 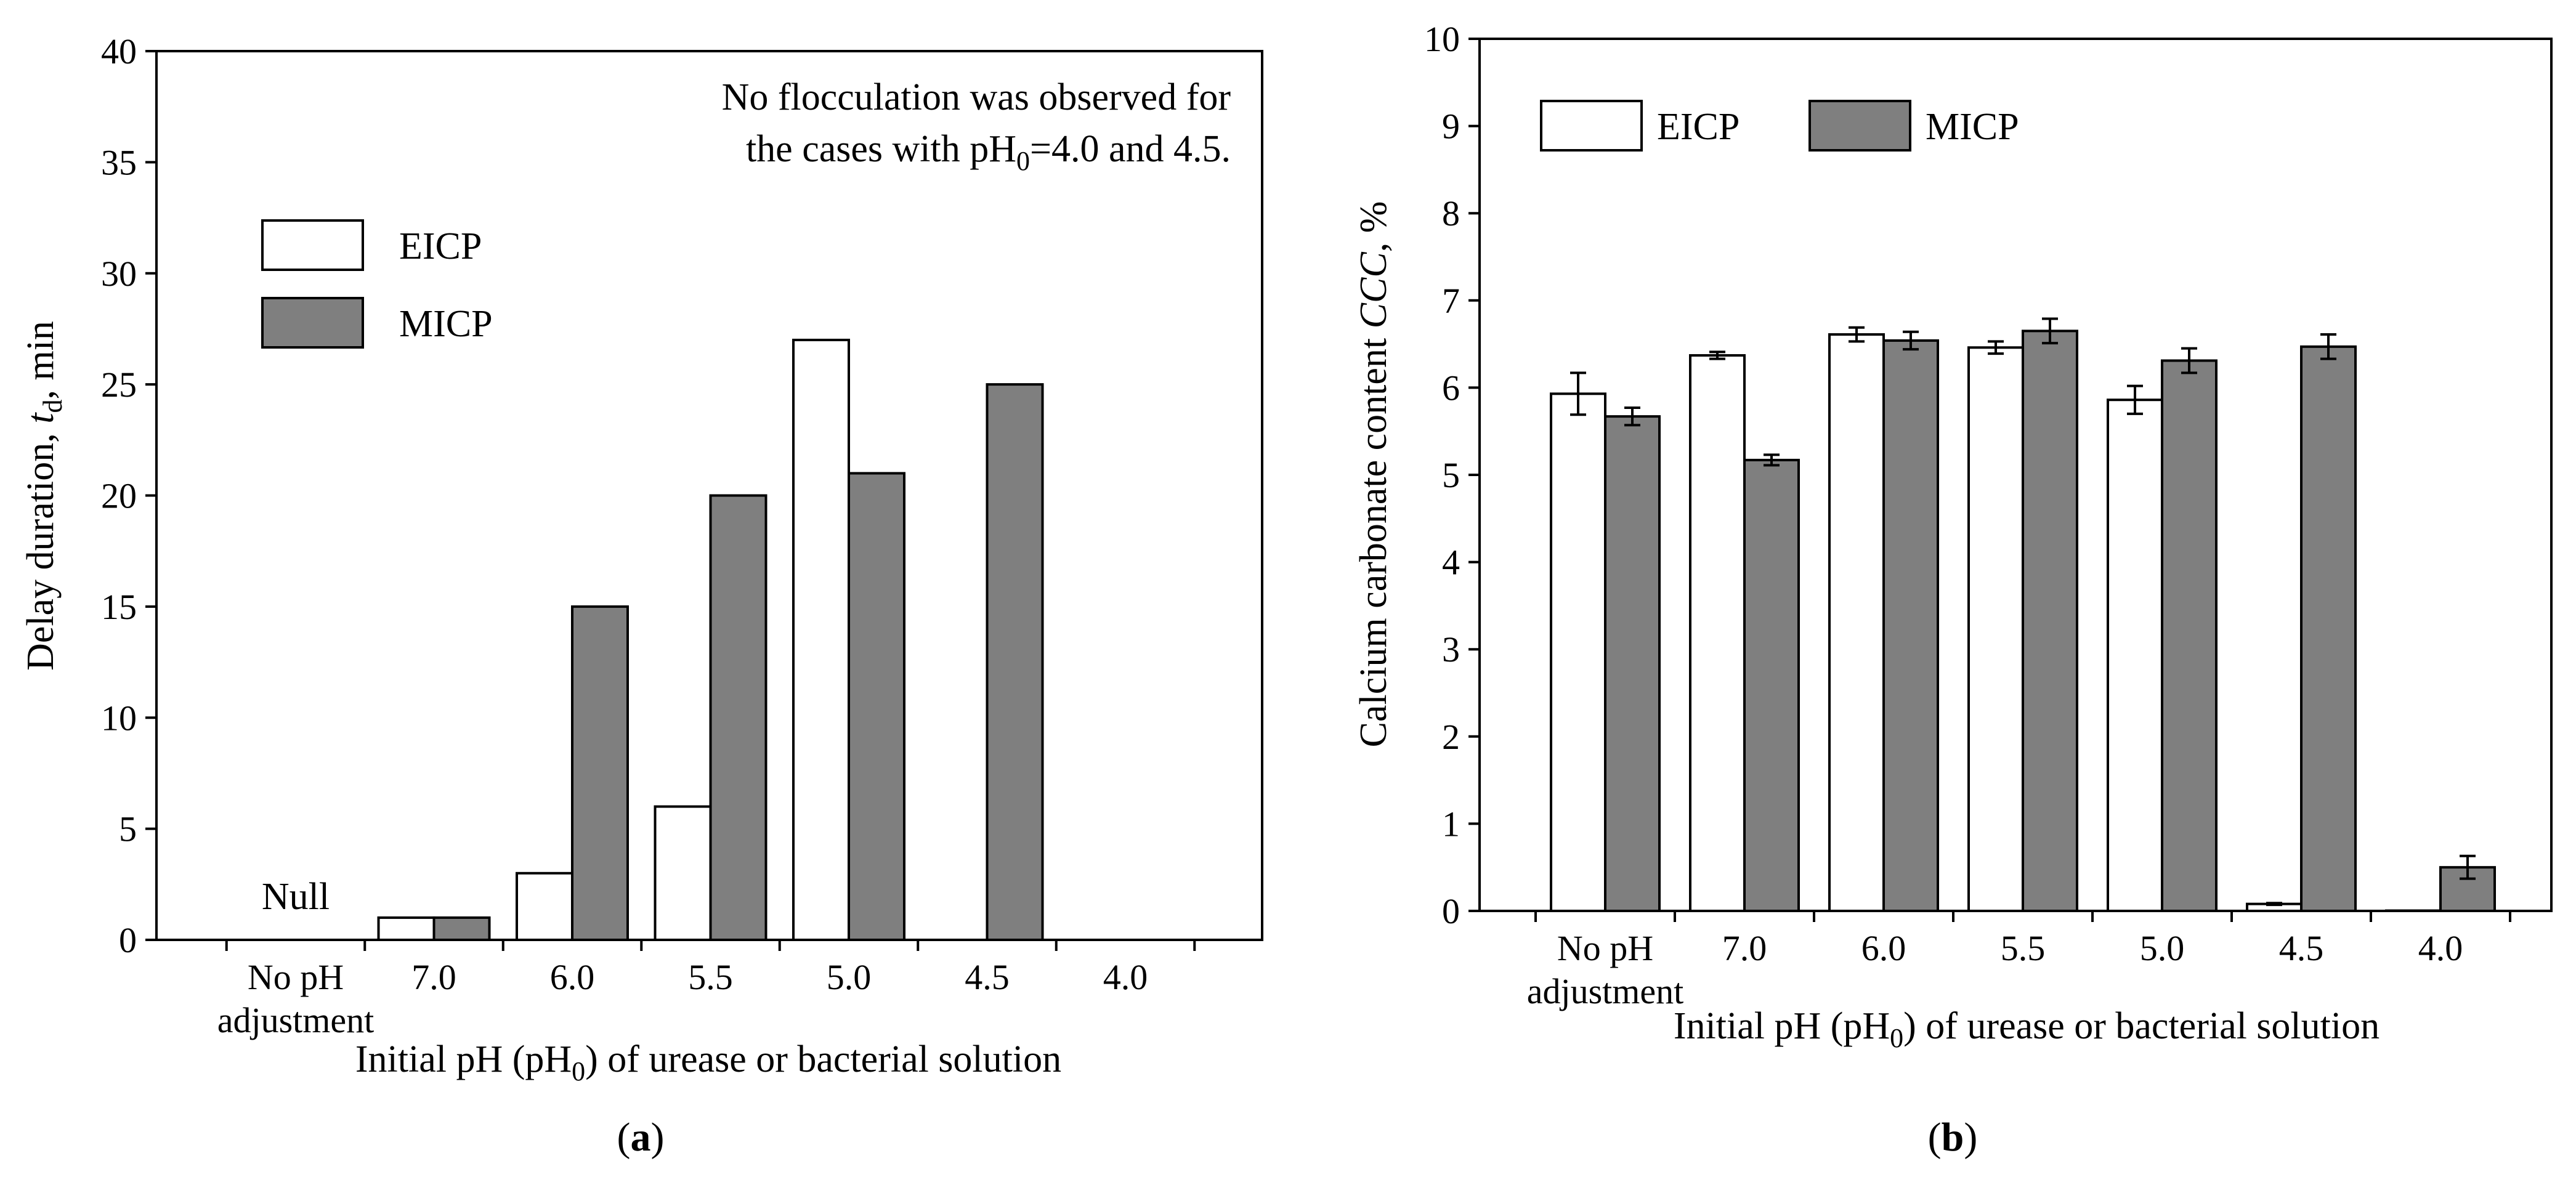 What do you see at coordinates (2301, 948) in the screenshot?
I see `x-tick-label-b: 4.5` at bounding box center [2301, 948].